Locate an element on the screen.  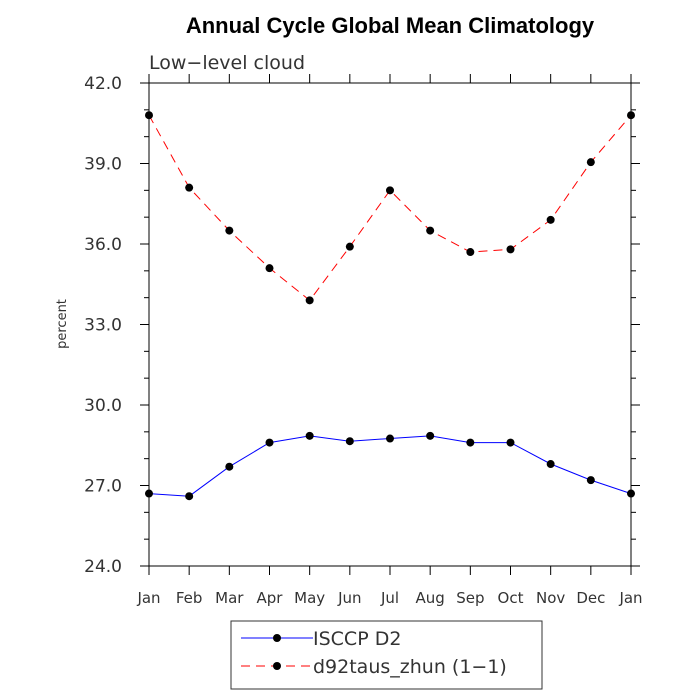
y-tick-label: 33.0 is located at coordinates (103, 326).